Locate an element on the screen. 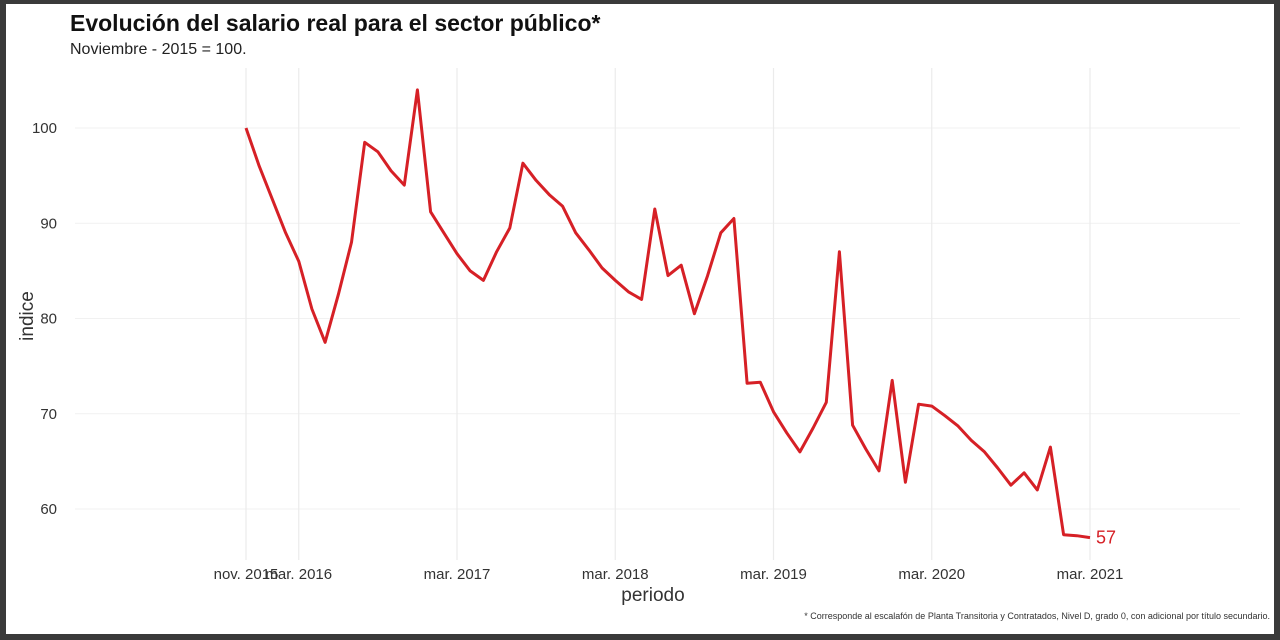 The width and height of the screenshot is (1280, 640). x-tick-label: mar. 2019 is located at coordinates (773, 574).